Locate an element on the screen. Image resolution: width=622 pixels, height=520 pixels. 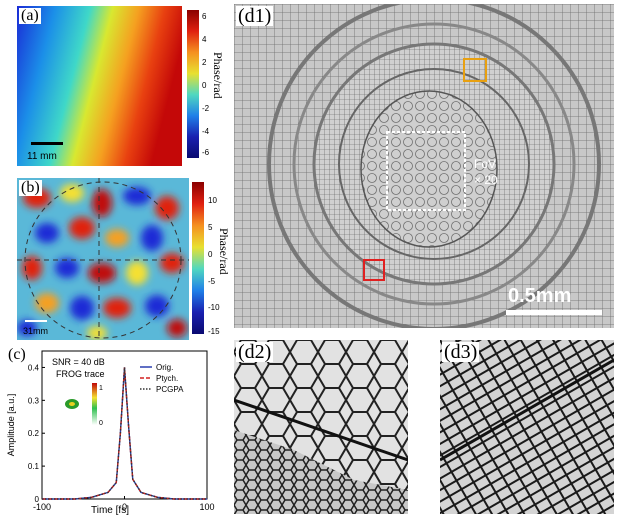
series-line-pcgpa is located at coordinates (124, 433).